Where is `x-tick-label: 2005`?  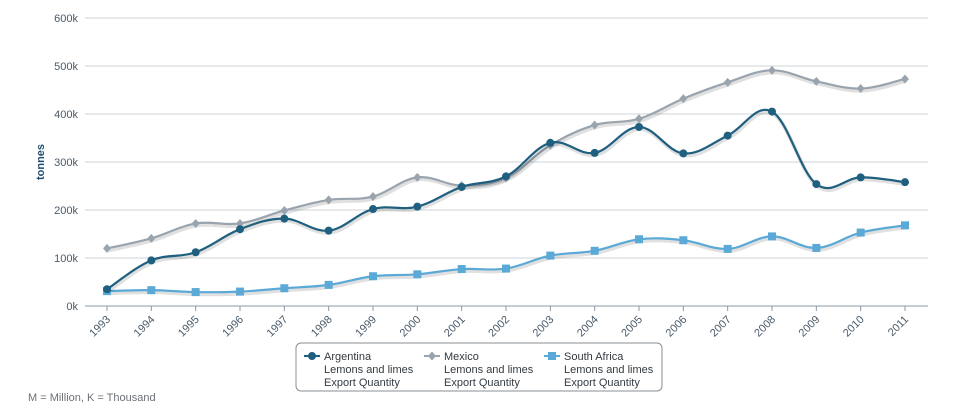
x-tick-label: 2005 is located at coordinates (632, 327).